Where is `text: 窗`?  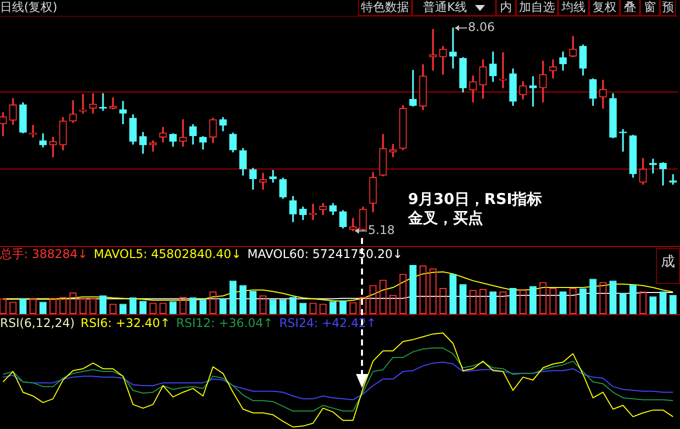
text: 窗 is located at coordinates (650, 8).